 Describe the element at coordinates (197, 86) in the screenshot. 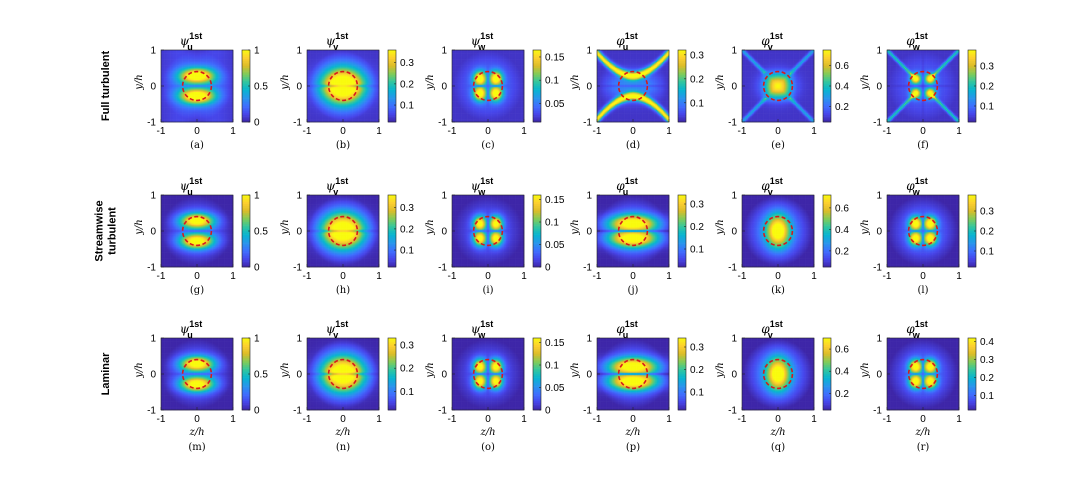

I see `heatmap-cells` at that location.